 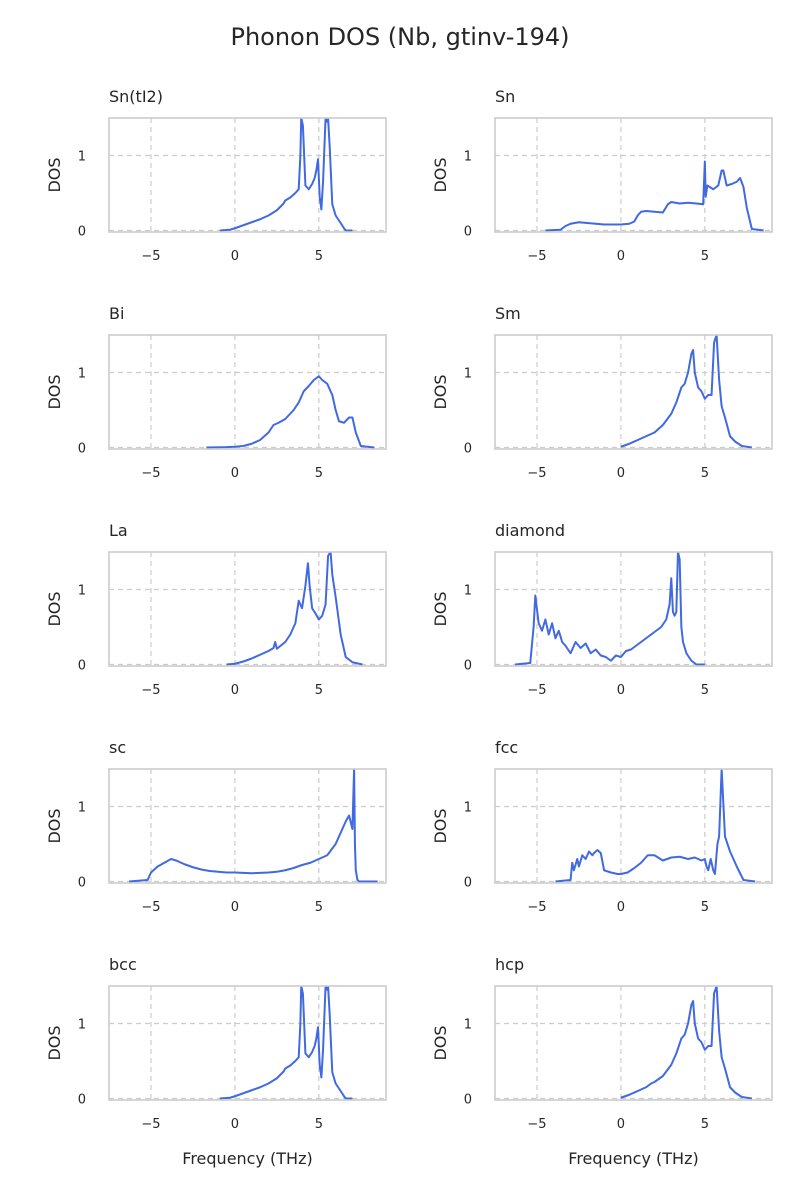 I want to click on panel-title: fcc, so click(x=506, y=747).